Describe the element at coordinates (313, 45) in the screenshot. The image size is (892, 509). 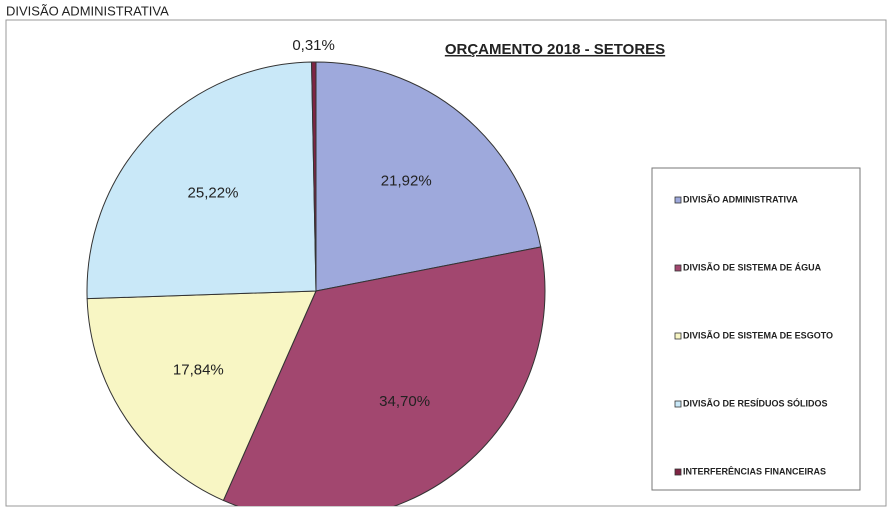
I see `slice-label: 0,31%` at that location.